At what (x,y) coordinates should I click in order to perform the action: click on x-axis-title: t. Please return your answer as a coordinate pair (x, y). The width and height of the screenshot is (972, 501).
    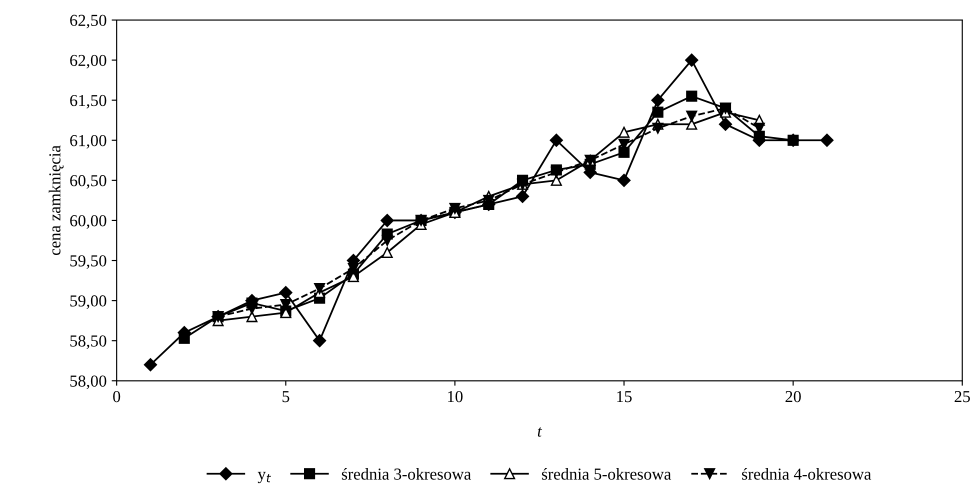
    Looking at the image, I should click on (540, 432).